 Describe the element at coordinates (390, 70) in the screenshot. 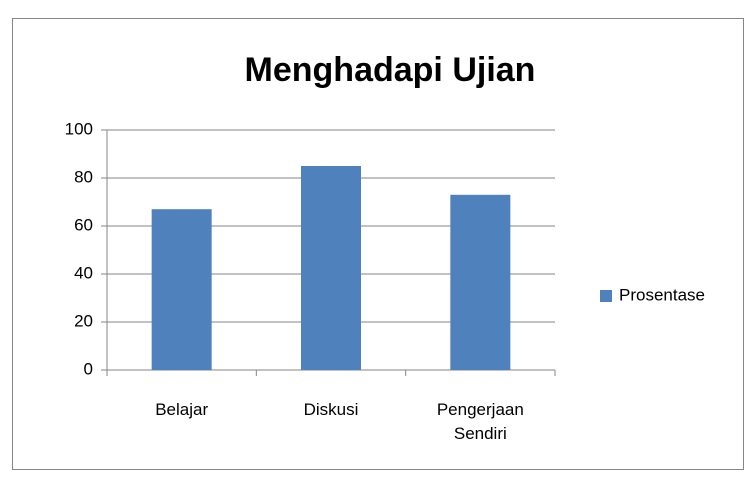

I see `chart-title: Menghadapi Ujian` at that location.